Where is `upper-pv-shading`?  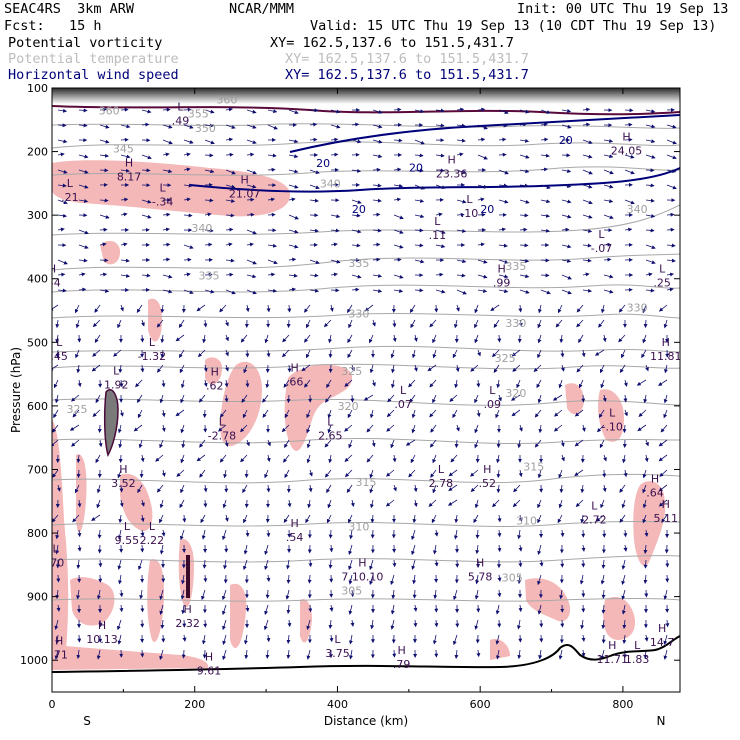
upper-pv-shading is located at coordinates (366, 96).